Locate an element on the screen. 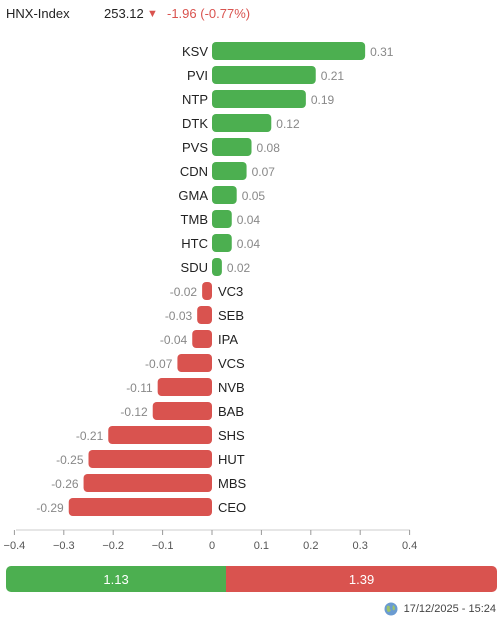  bar-label-nvb: NVB is located at coordinates (231, 387).